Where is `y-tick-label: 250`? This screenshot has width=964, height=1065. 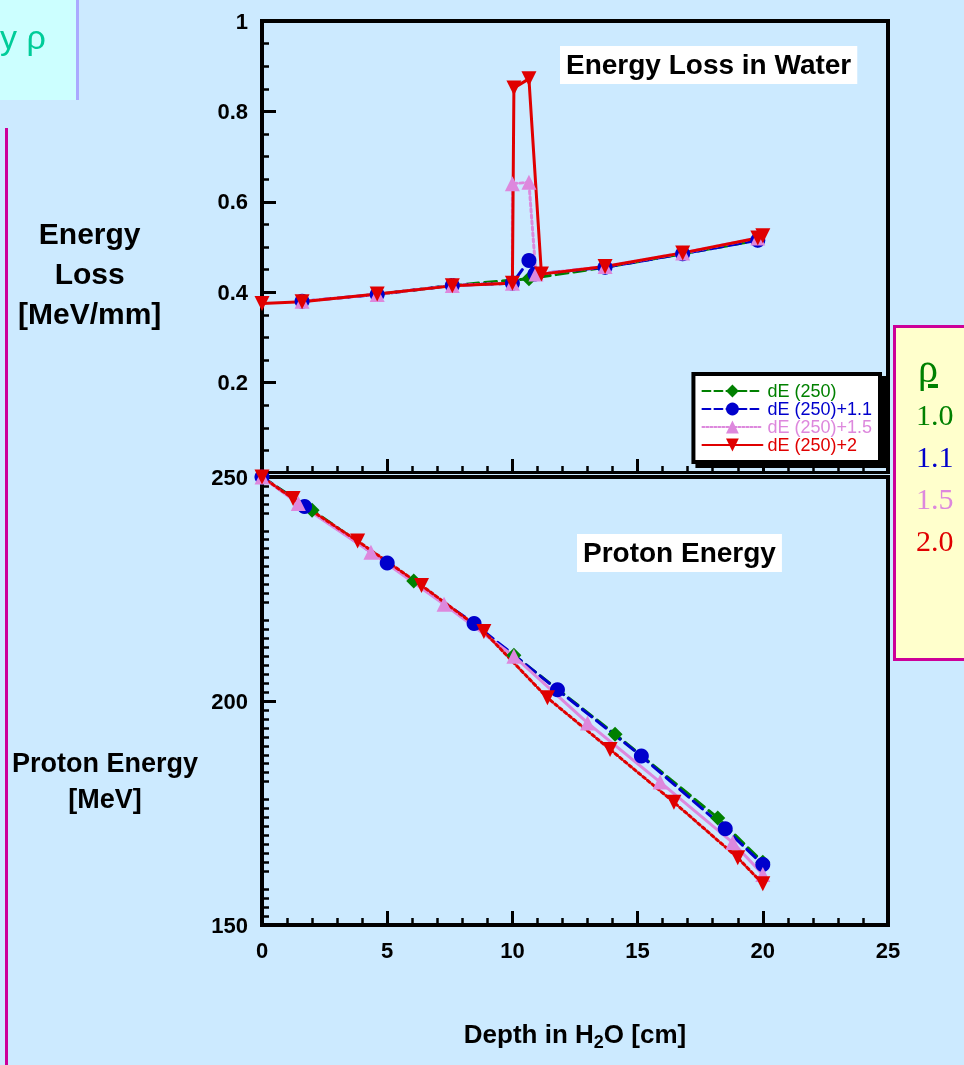 y-tick-label: 250 is located at coordinates (229, 477).